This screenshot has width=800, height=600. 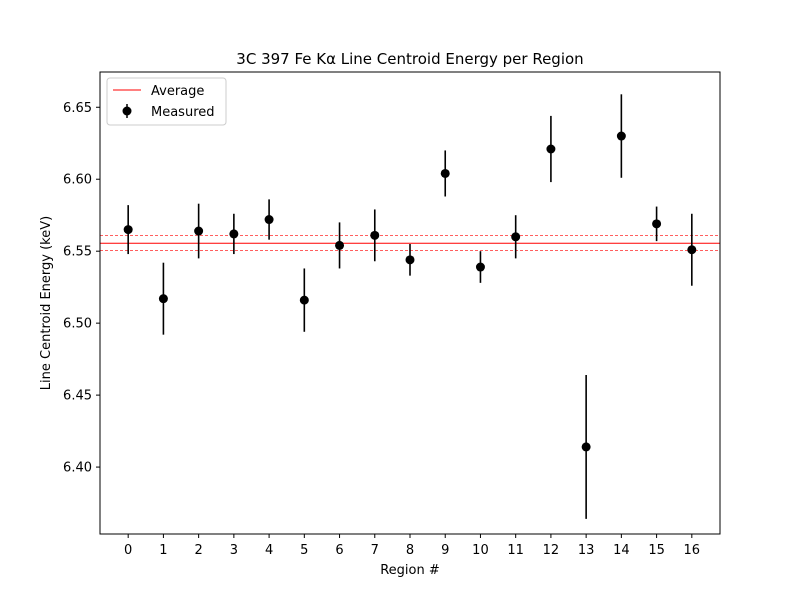 What do you see at coordinates (586, 550) in the screenshot?
I see `x-tick-label: 13` at bounding box center [586, 550].